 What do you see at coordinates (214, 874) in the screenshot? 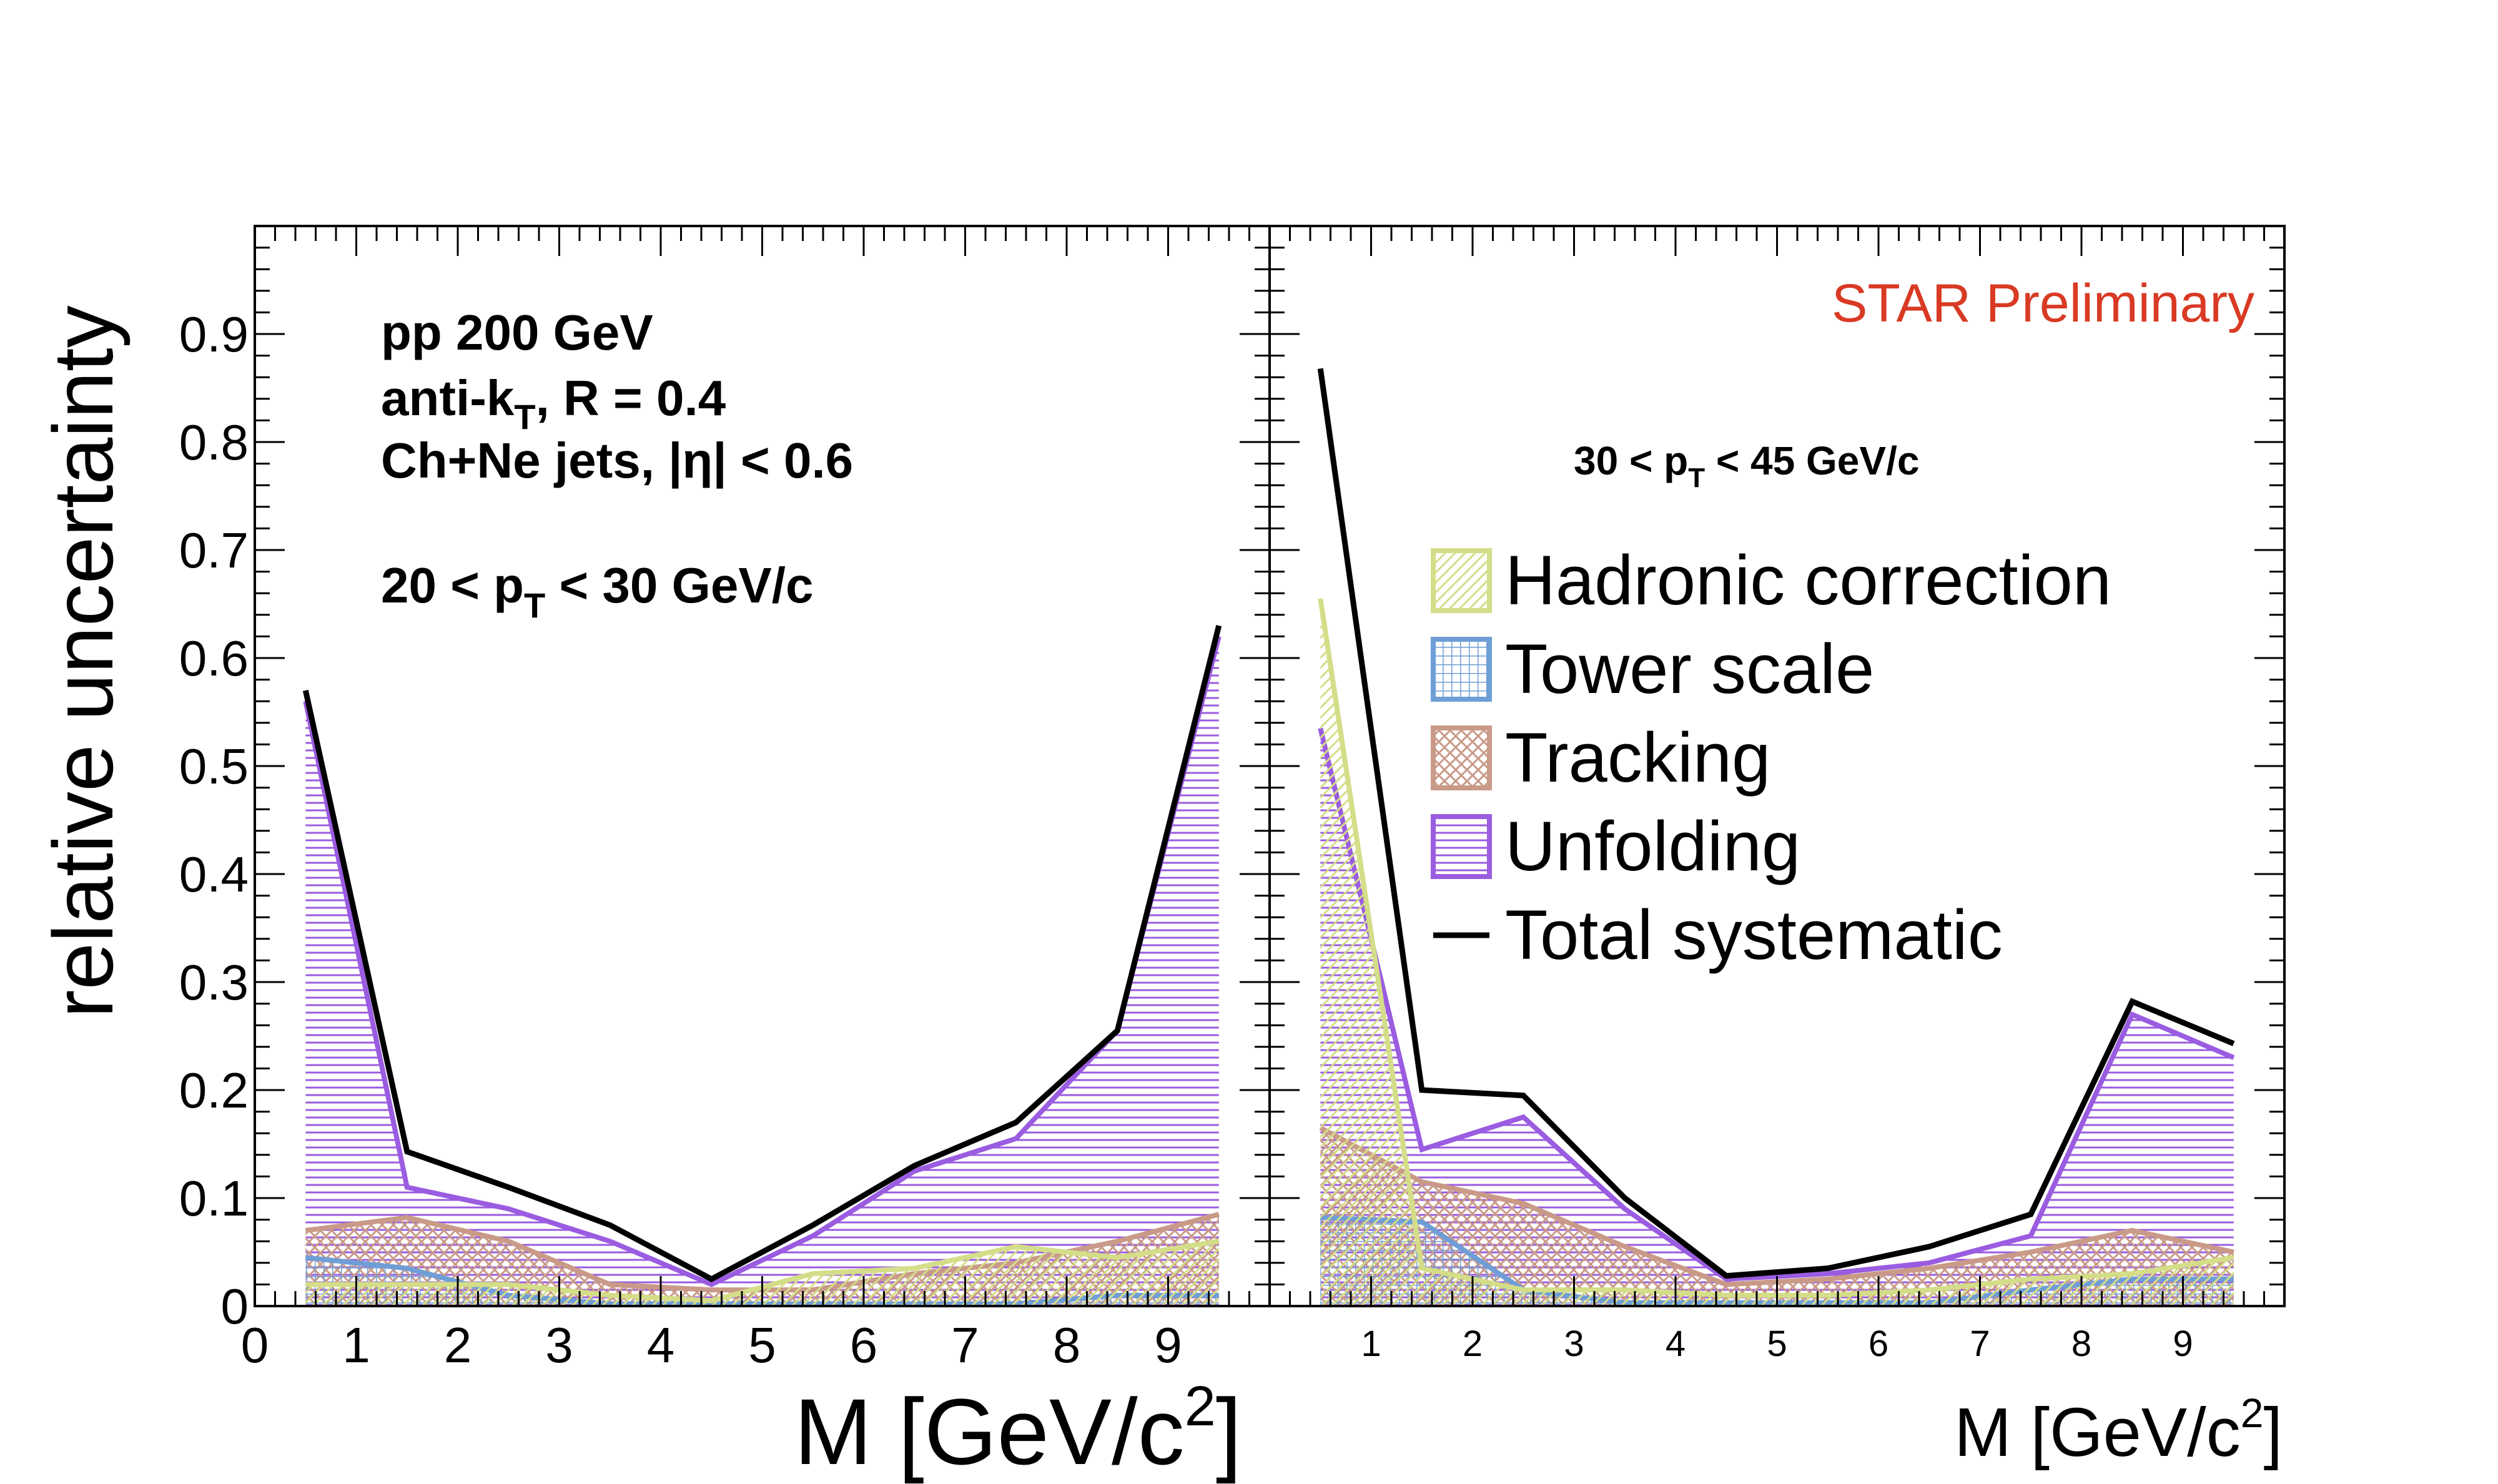
I see `y-tick-label: 0.4` at bounding box center [214, 874].